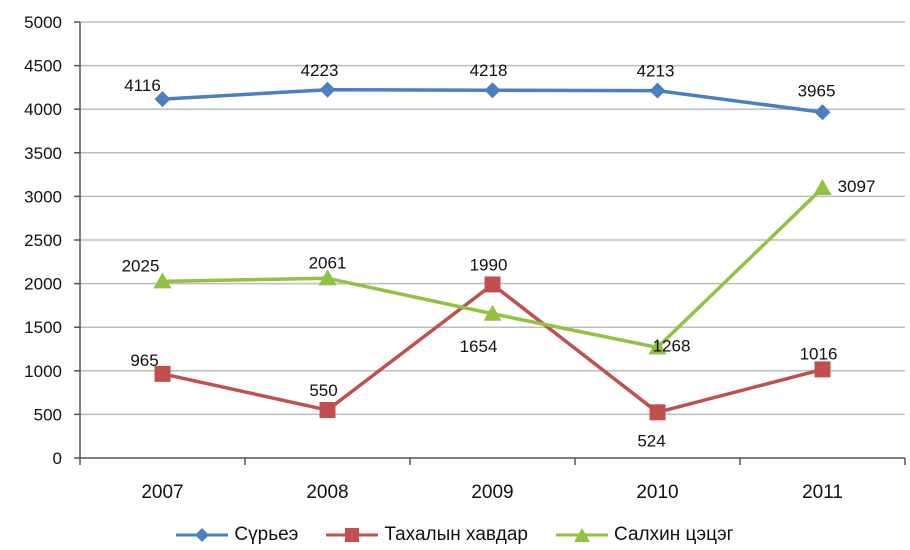 Image resolution: width=910 pixels, height=550 pixels. I want to click on y-tick-label: 3000, so click(43, 196).